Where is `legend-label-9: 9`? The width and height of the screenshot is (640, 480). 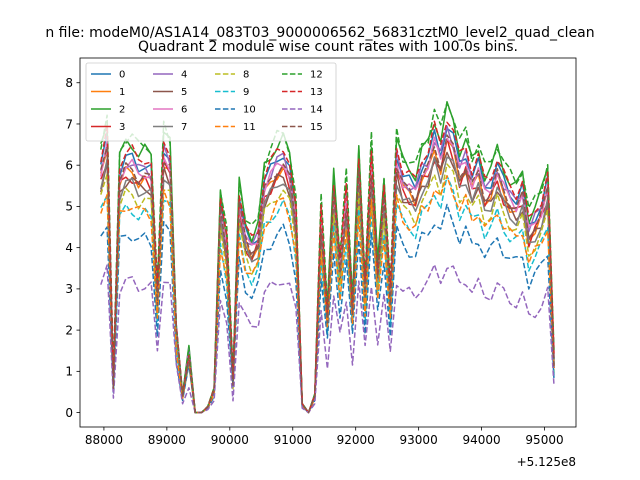 legend-label-9: 9 is located at coordinates (246, 92).